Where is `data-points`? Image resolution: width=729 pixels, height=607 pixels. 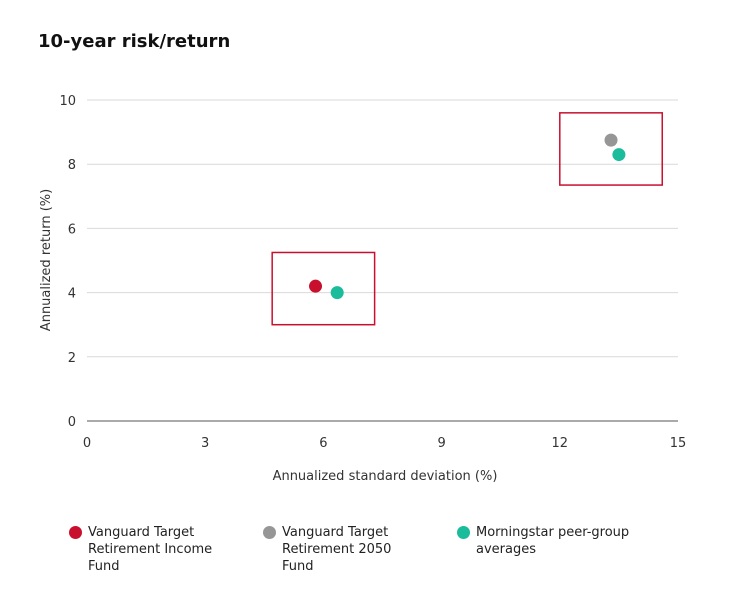 data-points is located at coordinates (467, 216).